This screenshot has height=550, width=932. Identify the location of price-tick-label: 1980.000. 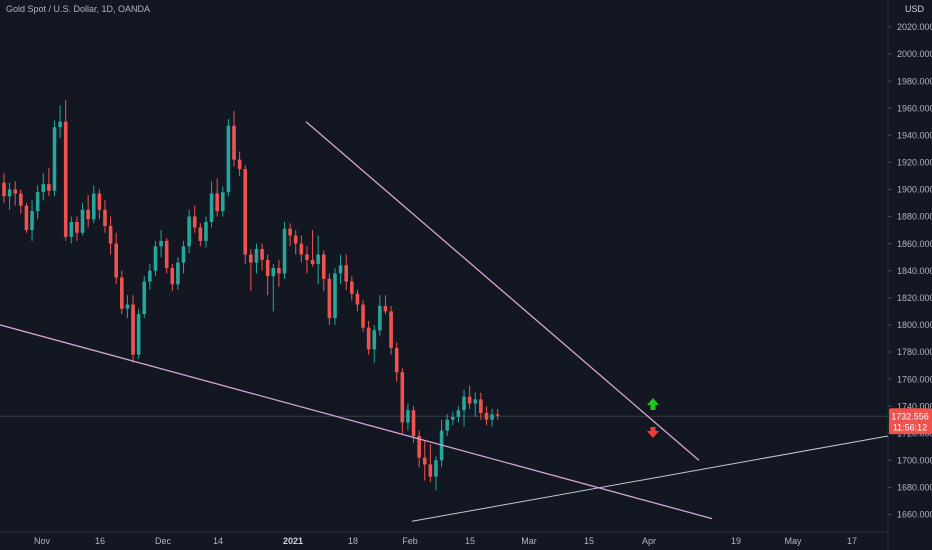
(914, 81).